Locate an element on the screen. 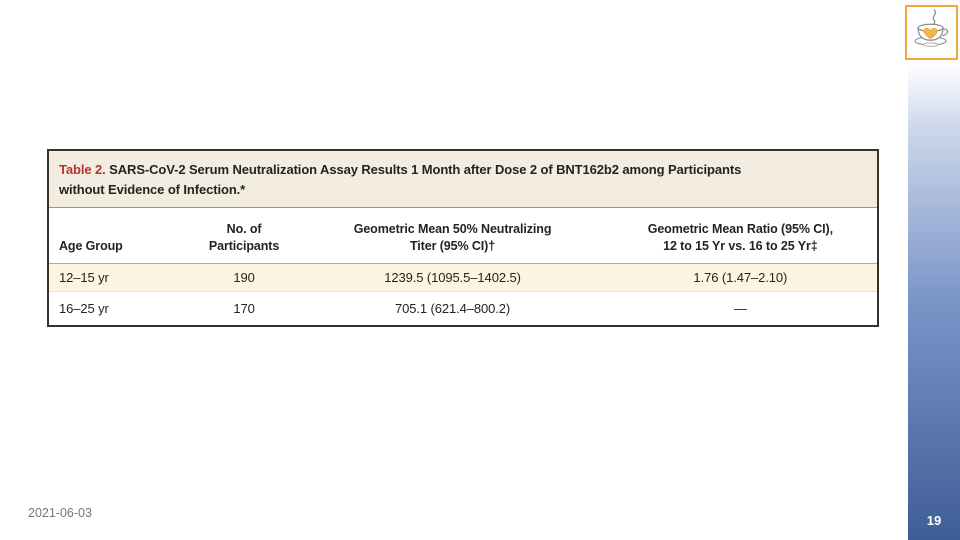 The height and width of the screenshot is (540, 960). table-row: 16–25 yr 170 705.1 (621.4–800.2) — is located at coordinates (463, 308).